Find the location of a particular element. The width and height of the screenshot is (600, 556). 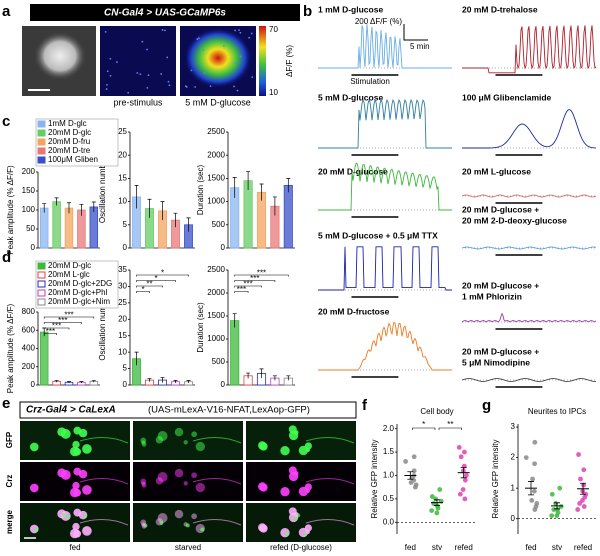

panel-letter: c is located at coordinates (6, 121).